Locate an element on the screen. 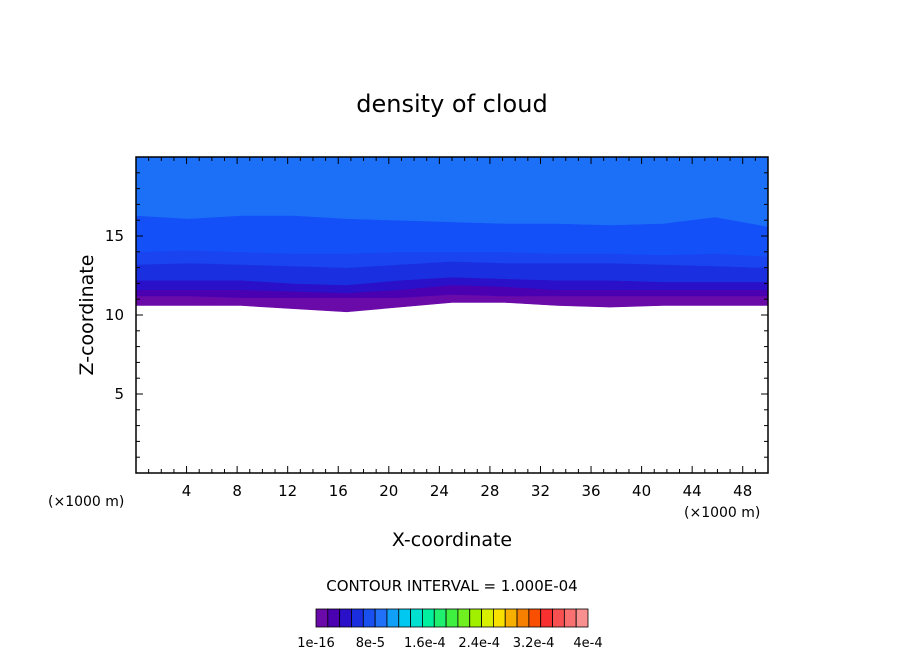  y-tick-label: 10 is located at coordinates (114, 315).